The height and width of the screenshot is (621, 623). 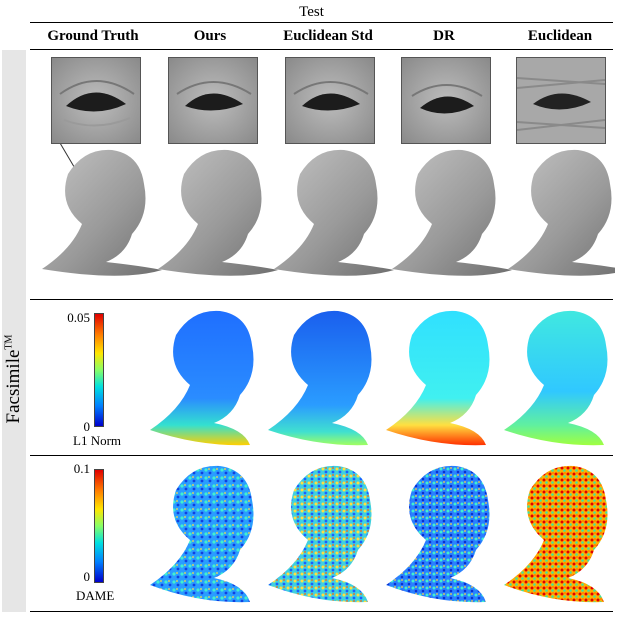 I want to click on dame-map-ours, so click(x=202, y=534).